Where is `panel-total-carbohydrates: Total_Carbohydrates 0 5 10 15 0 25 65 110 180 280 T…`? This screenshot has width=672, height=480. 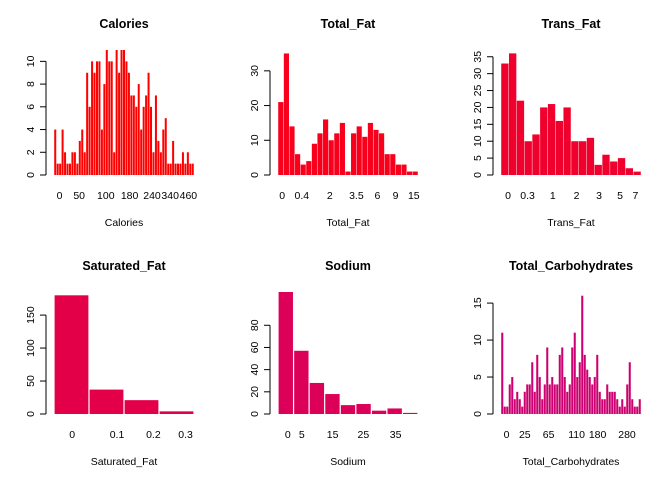 panel-total-carbohydrates: Total_Carbohydrates 0 5 10 15 0 25 65 110 180 280 T… is located at coordinates (556, 363).